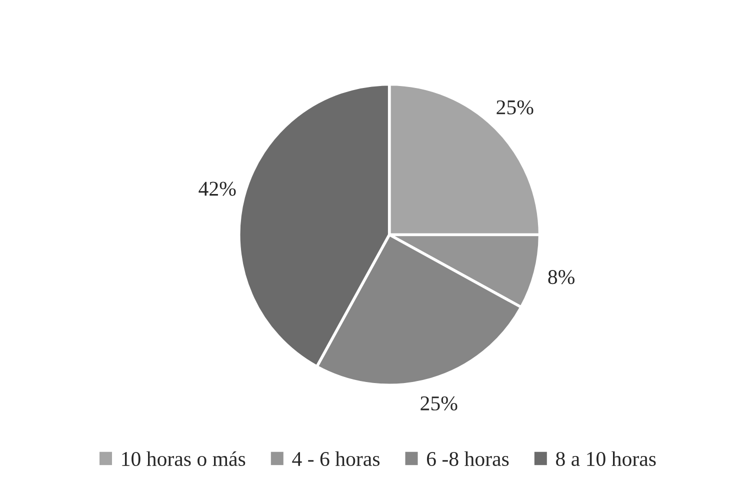  Describe the element at coordinates (217, 189) in the screenshot. I see `data-label: 42%` at that location.